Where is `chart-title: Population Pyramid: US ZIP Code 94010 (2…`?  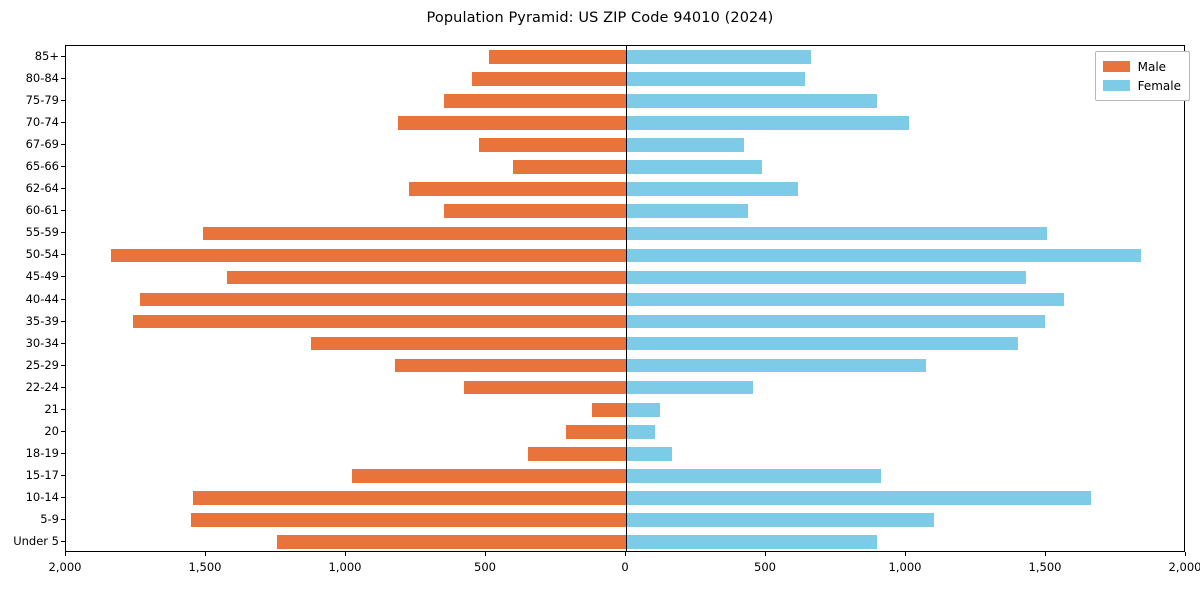
chart-title: Population Pyramid: US ZIP Code 94010 (2… is located at coordinates (600, 18).